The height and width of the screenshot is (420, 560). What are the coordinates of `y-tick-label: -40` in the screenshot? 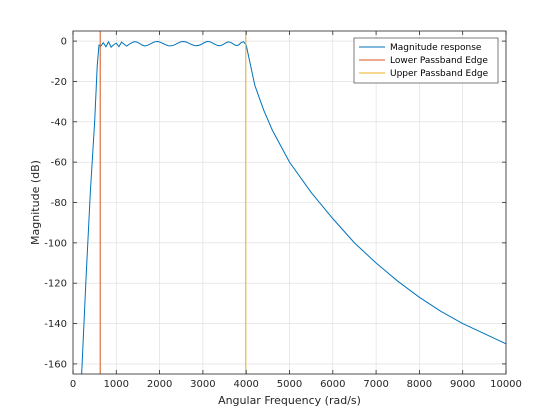 It's located at (59, 122).